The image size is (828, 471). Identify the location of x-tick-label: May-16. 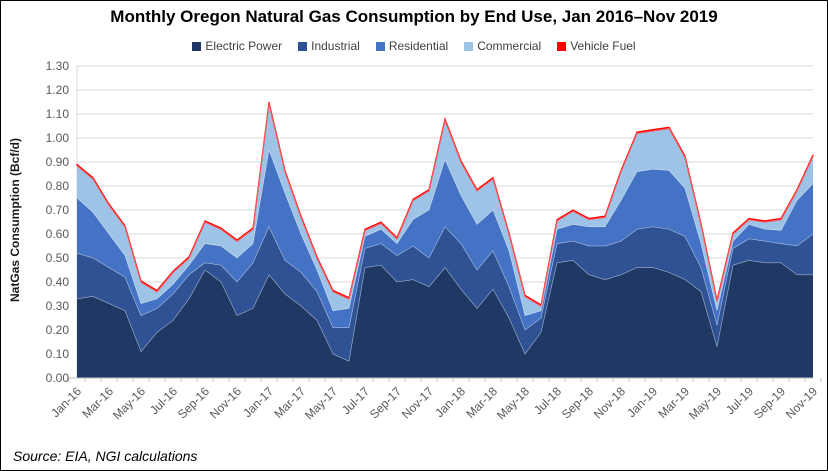
(129, 403).